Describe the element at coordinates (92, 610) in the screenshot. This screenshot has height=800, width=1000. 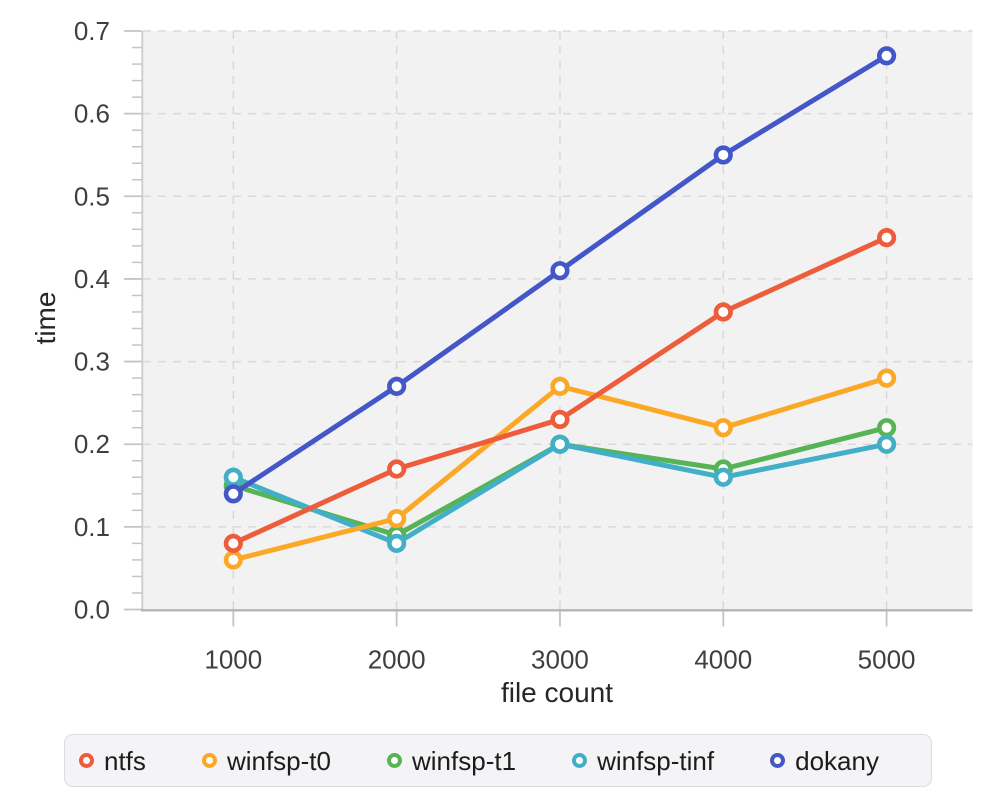
I see `y-tick-label: 0.0` at that location.